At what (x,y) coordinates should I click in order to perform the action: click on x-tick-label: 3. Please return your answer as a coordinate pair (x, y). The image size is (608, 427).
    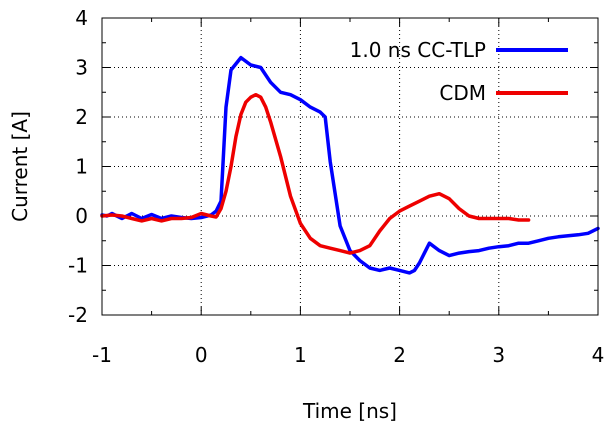
    Looking at the image, I should click on (498, 355).